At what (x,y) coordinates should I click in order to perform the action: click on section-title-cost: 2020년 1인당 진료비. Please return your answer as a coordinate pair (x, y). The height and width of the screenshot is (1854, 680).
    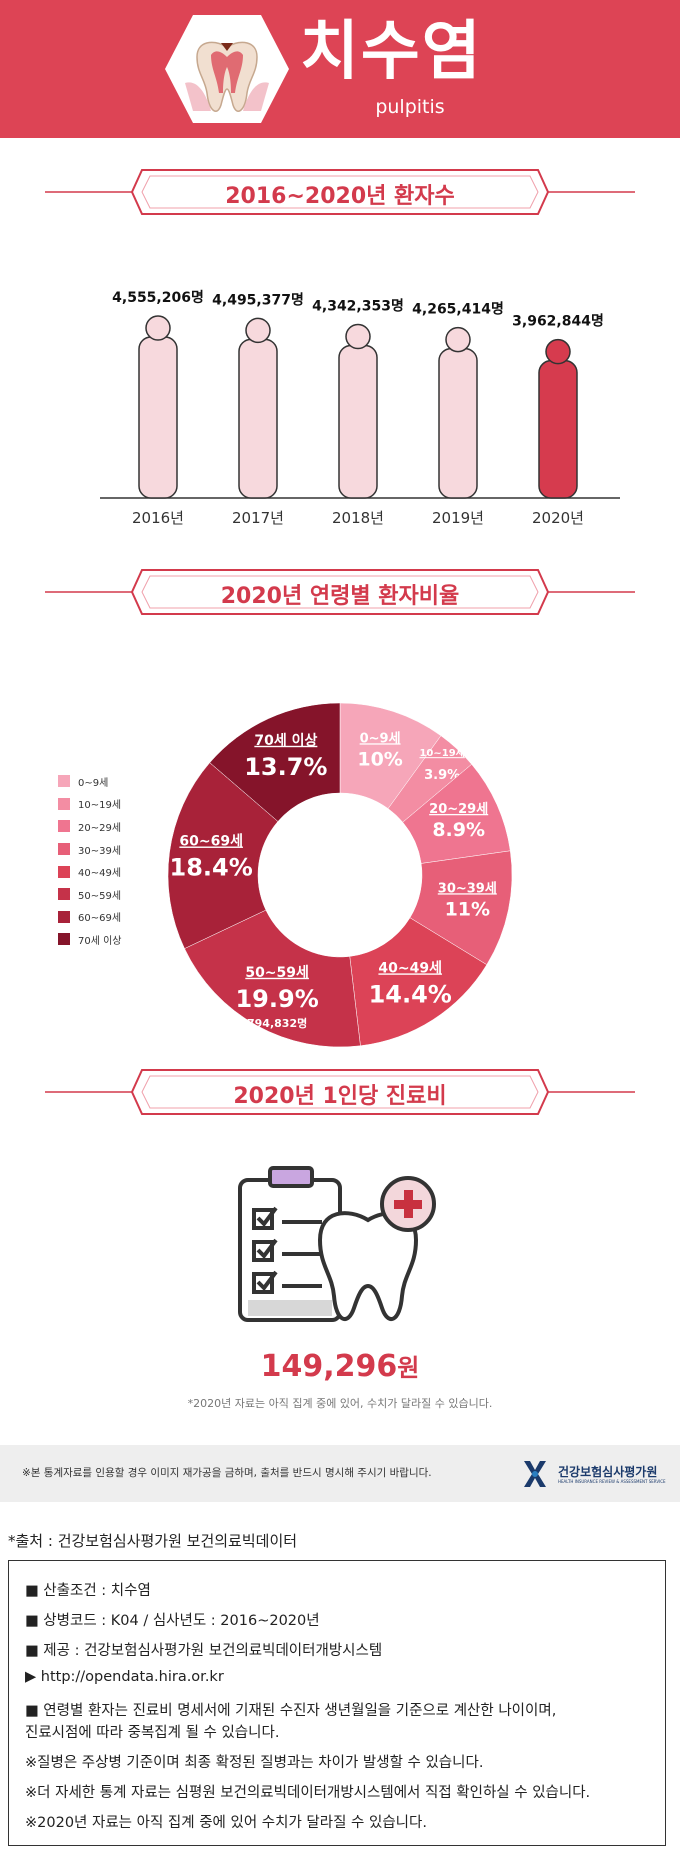
    Looking at the image, I should click on (340, 1096).